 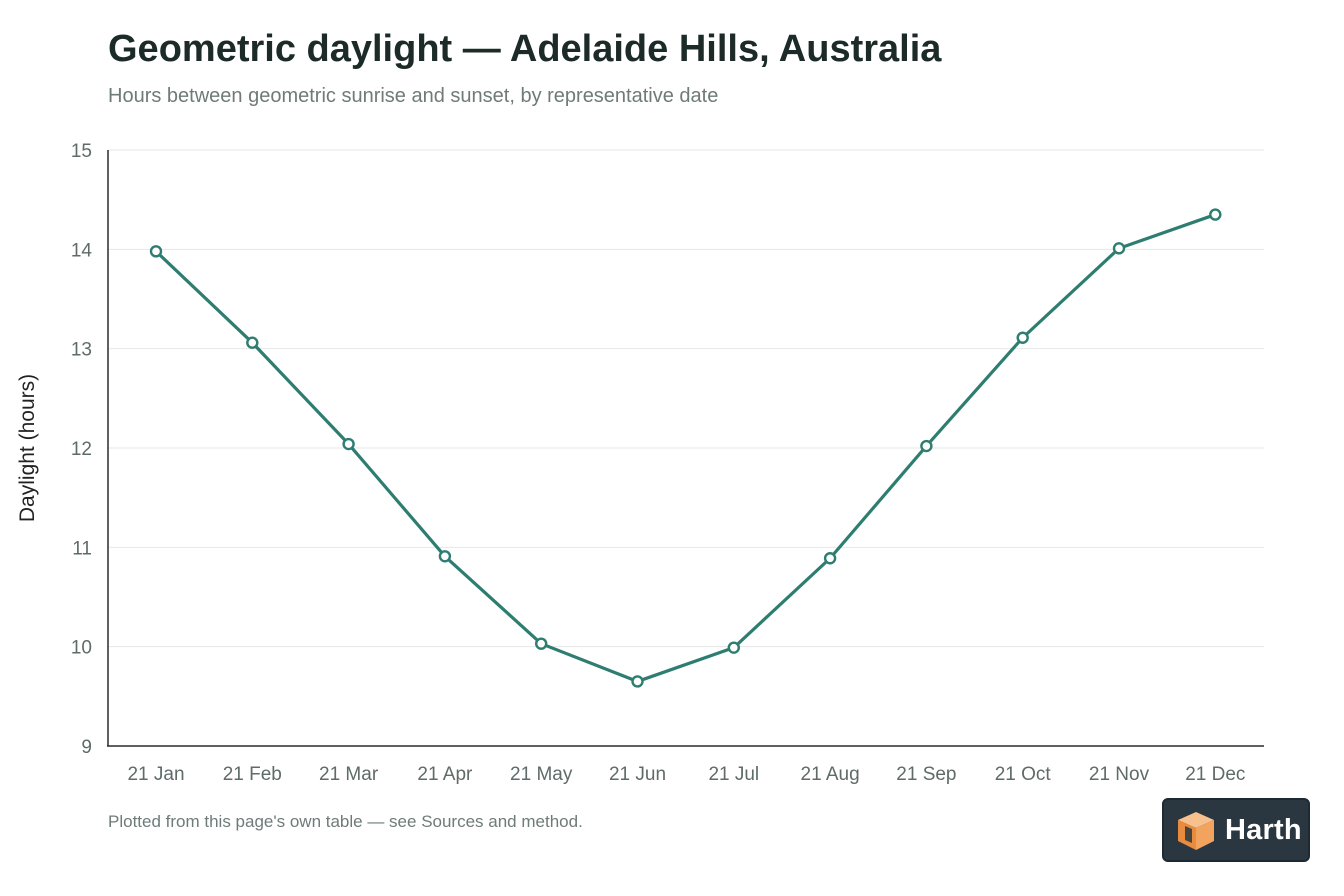 I want to click on x-tick-label: 21 Jul, so click(x=733, y=774).